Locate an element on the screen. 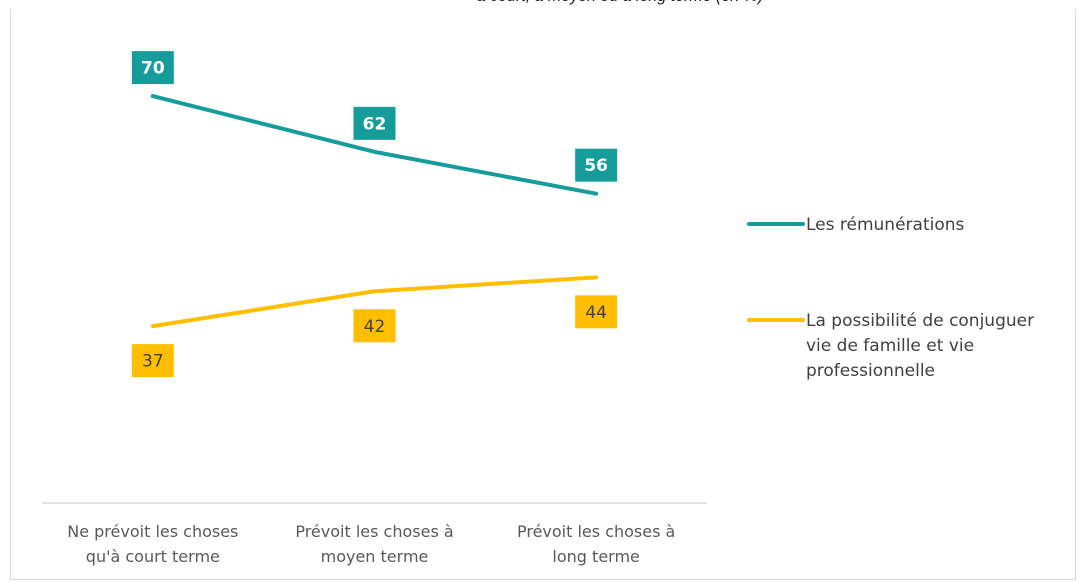 This screenshot has height=582, width=1087. data-label-text: 37 is located at coordinates (153, 362).